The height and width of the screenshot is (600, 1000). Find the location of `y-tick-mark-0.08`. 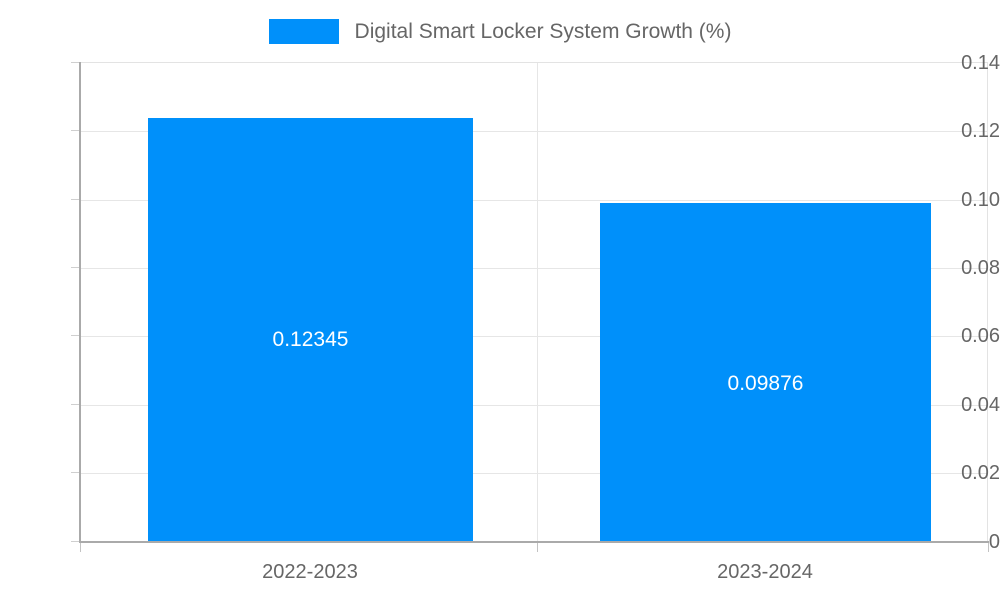

y-tick-mark-0.08 is located at coordinates (75, 267).